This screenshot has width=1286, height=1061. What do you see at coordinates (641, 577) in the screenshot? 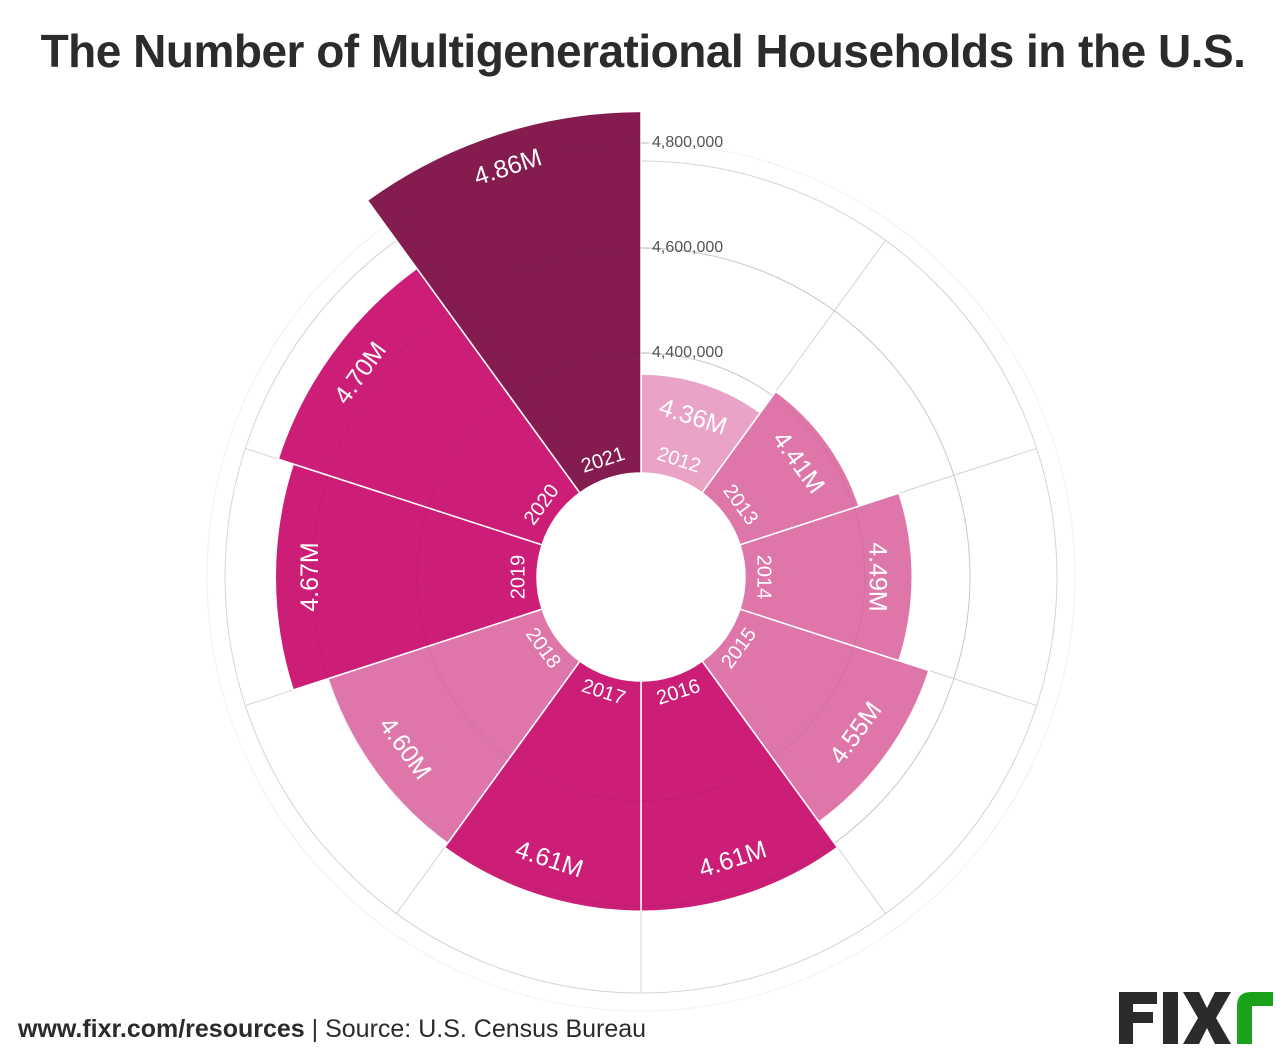
I see `center-hole` at bounding box center [641, 577].